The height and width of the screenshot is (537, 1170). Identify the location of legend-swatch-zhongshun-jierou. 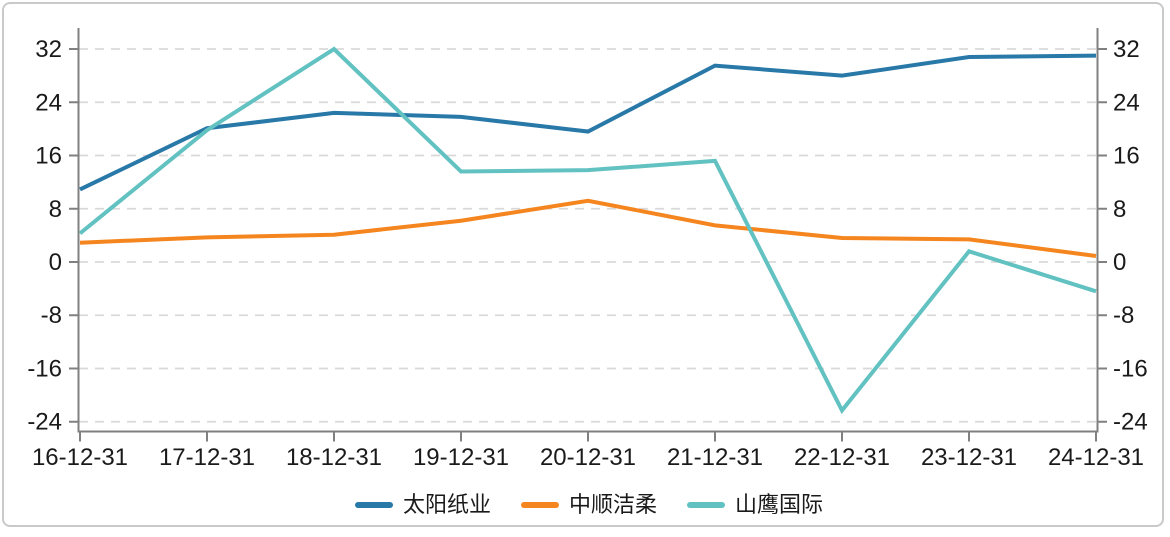
(539, 505).